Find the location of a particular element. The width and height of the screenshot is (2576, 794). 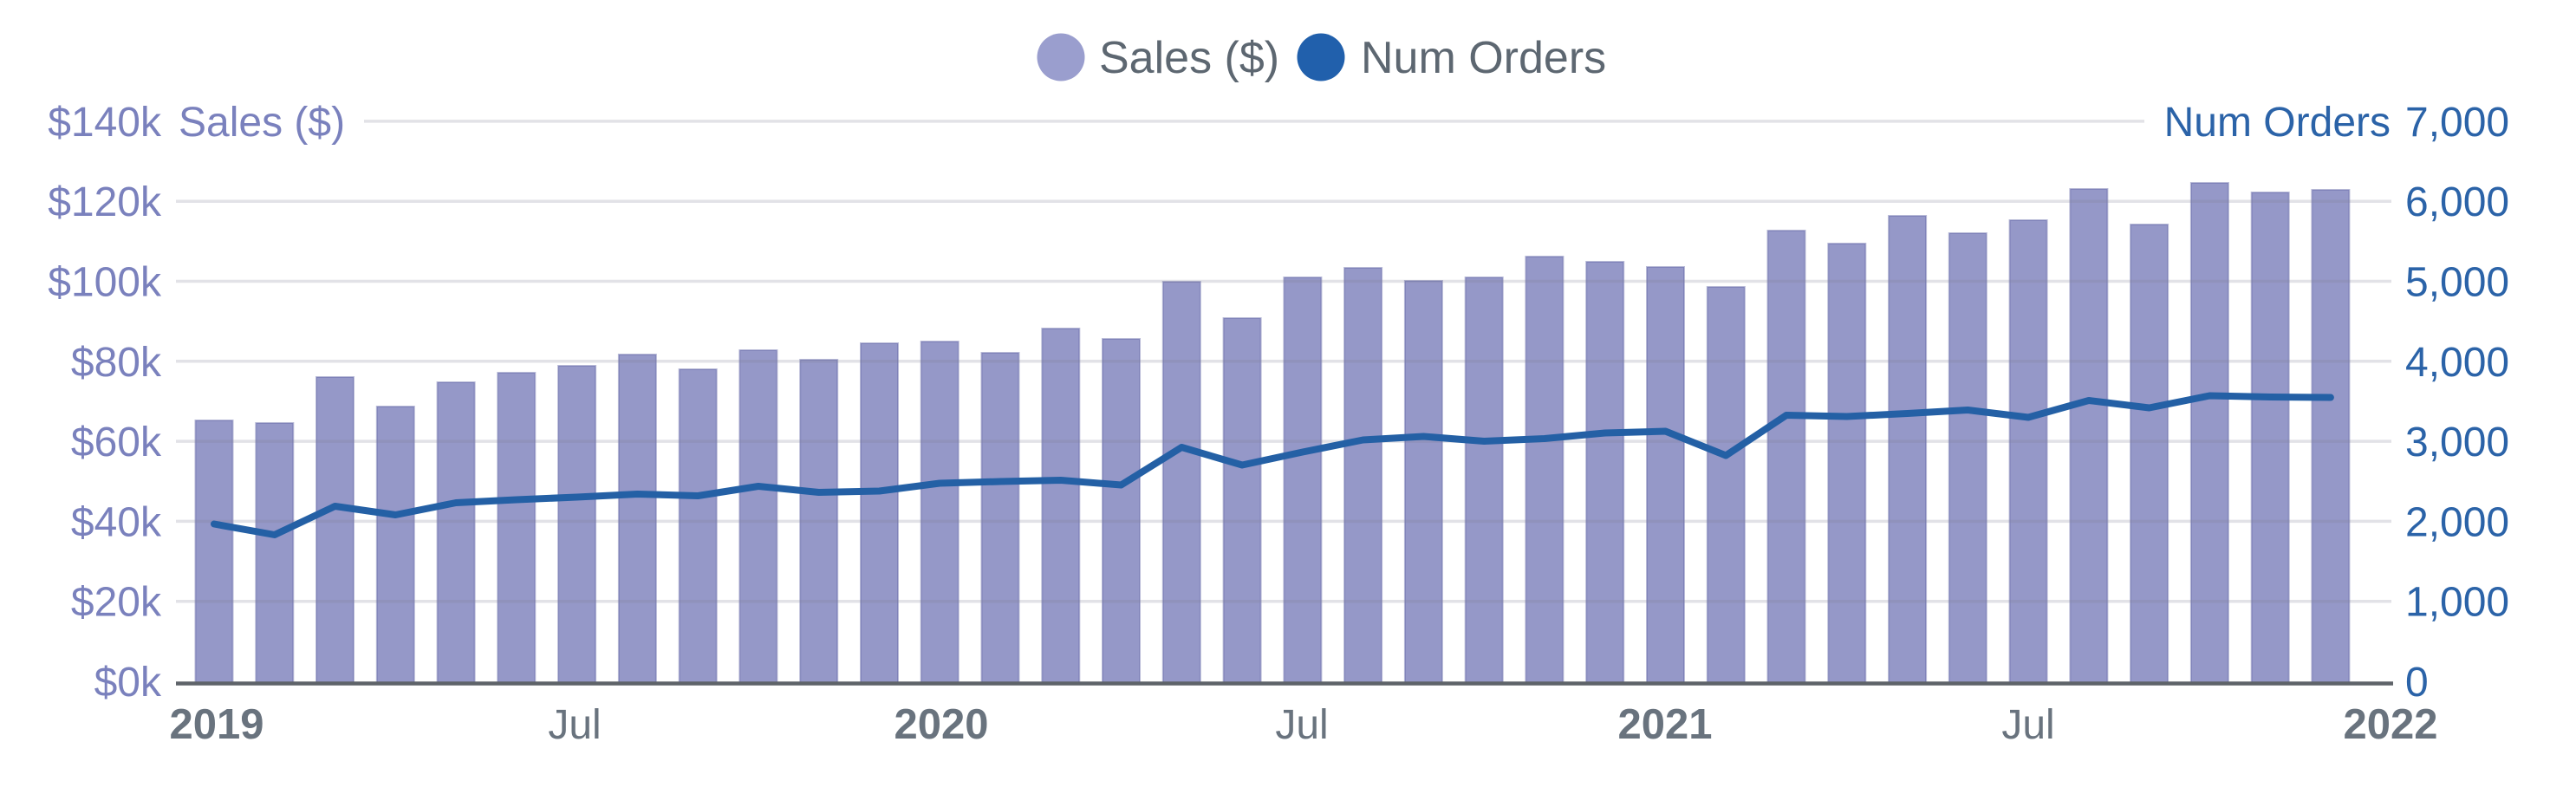

svg-text: 2022 is located at coordinates (2390, 724).